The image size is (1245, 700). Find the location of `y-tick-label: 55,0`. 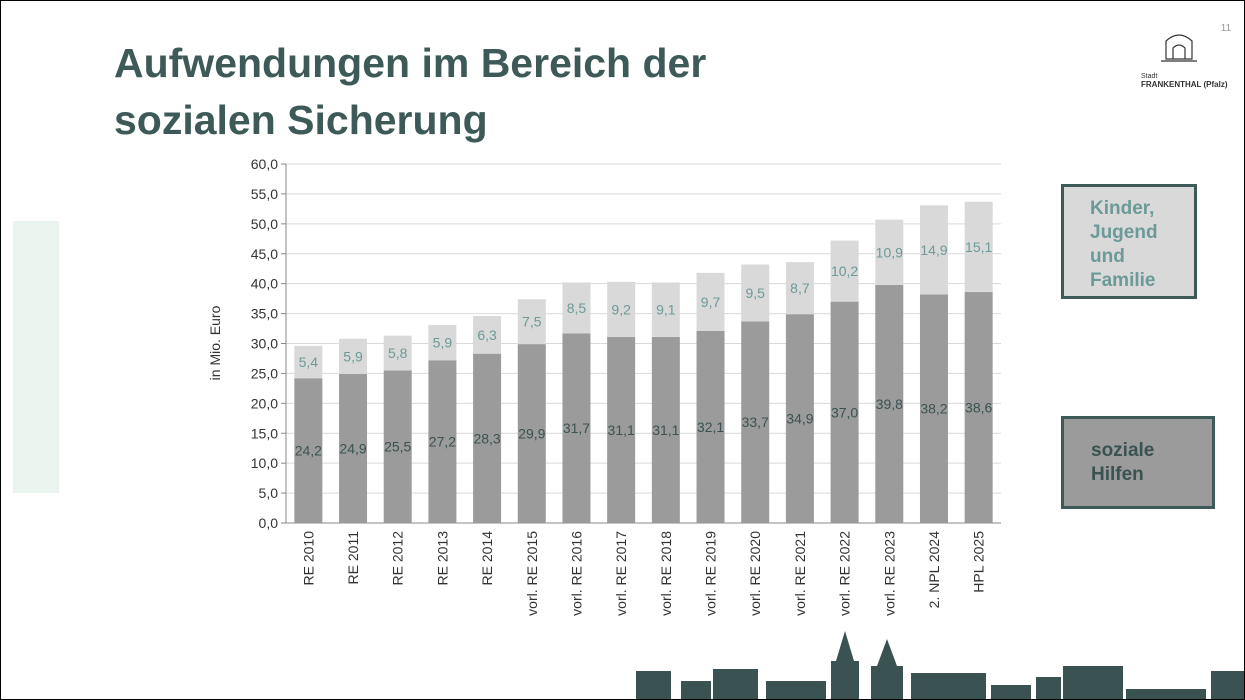

y-tick-label: 55,0 is located at coordinates (264, 194).